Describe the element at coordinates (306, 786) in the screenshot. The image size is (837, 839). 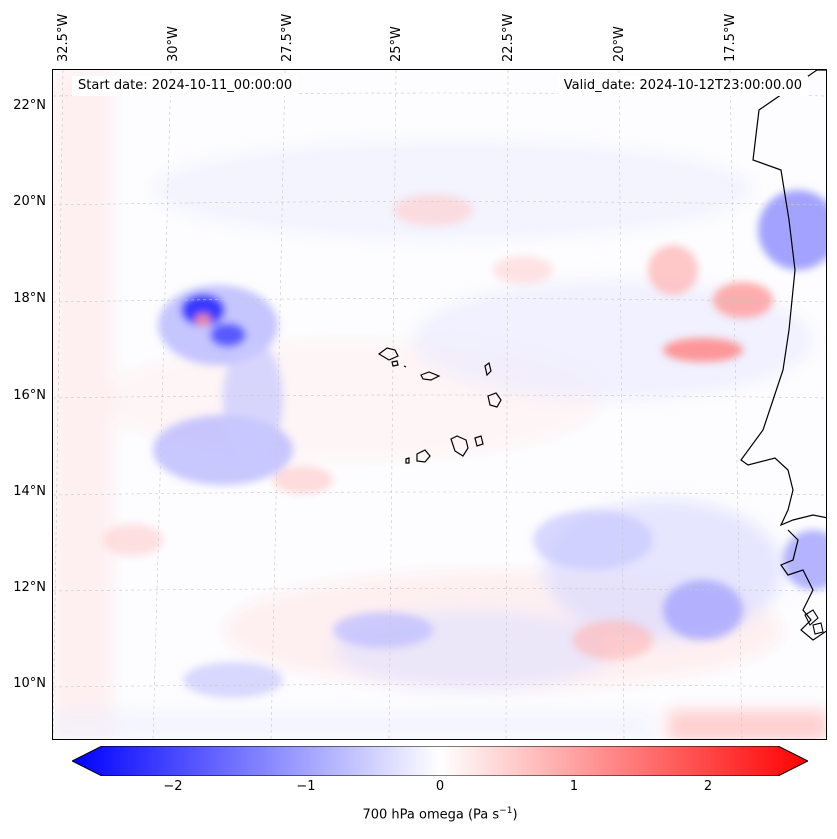
I see `colorbar-tick-neg1: −1` at that location.